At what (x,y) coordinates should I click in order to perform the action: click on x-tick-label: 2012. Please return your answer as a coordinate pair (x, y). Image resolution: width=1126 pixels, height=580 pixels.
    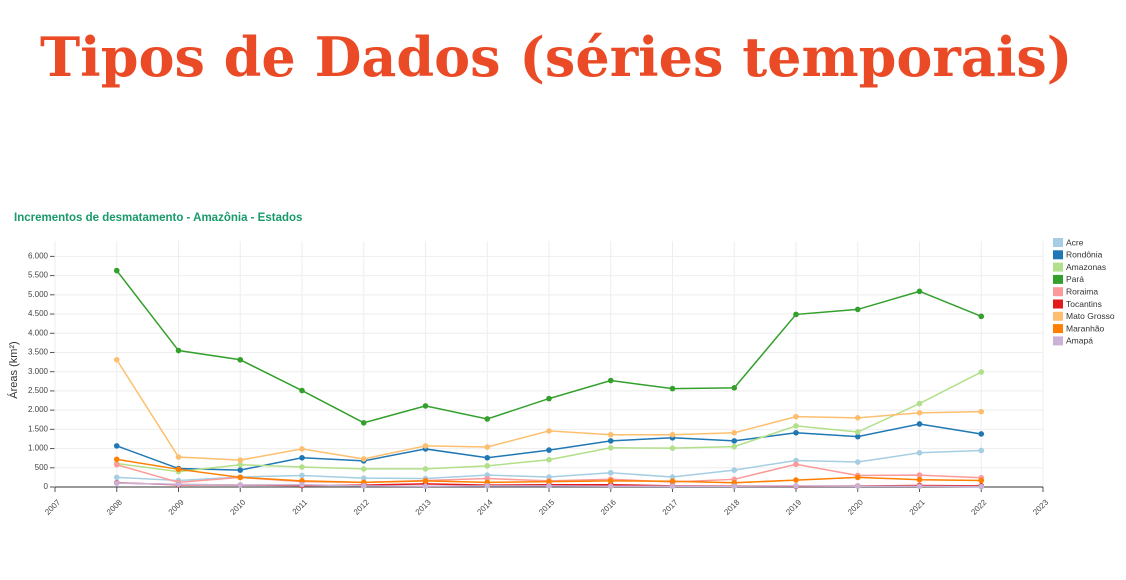
    Looking at the image, I should click on (361, 506).